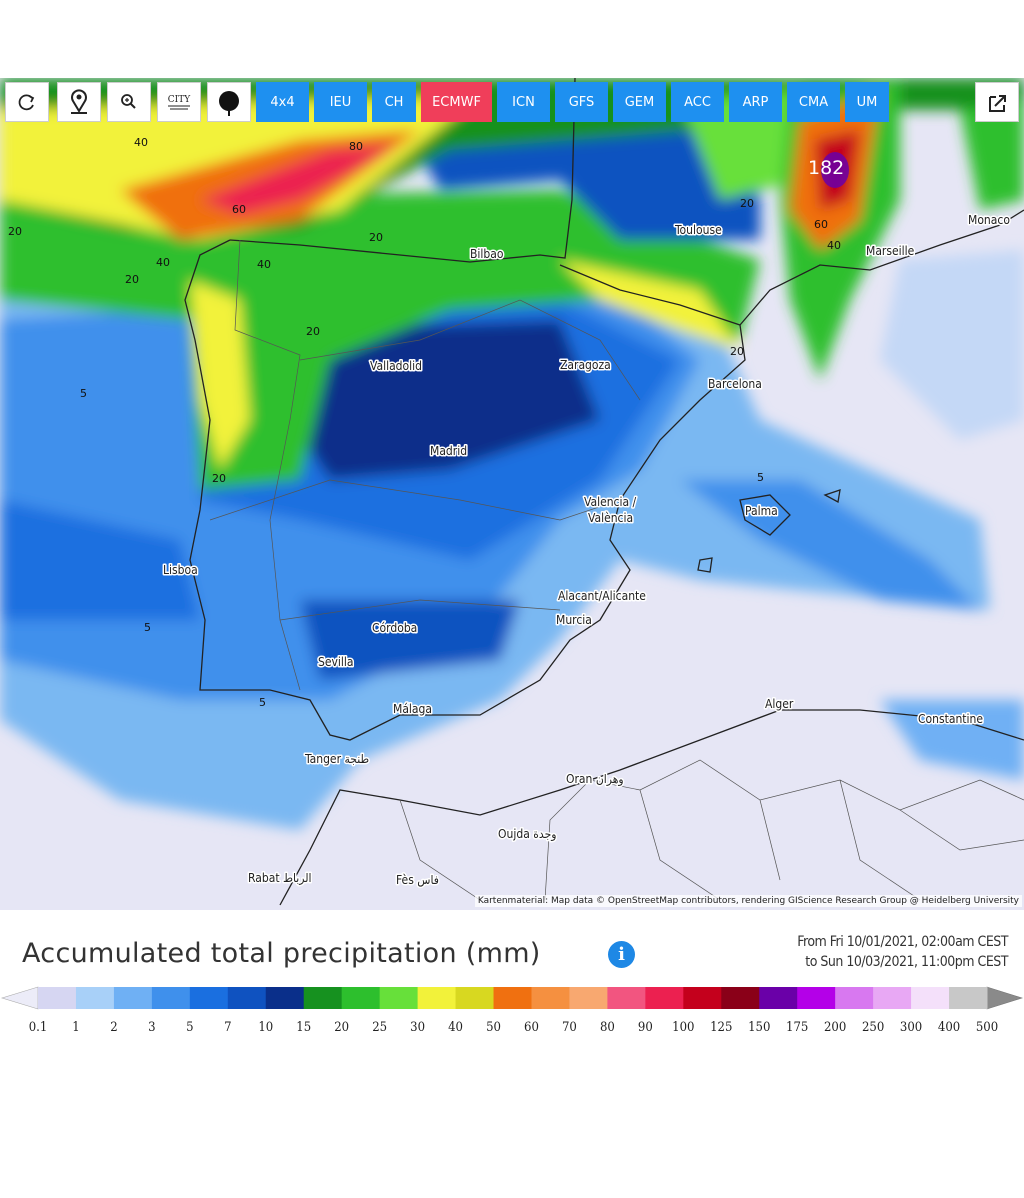 The width and height of the screenshot is (1024, 1198). I want to click on scale-label: 10, so click(265, 1027).